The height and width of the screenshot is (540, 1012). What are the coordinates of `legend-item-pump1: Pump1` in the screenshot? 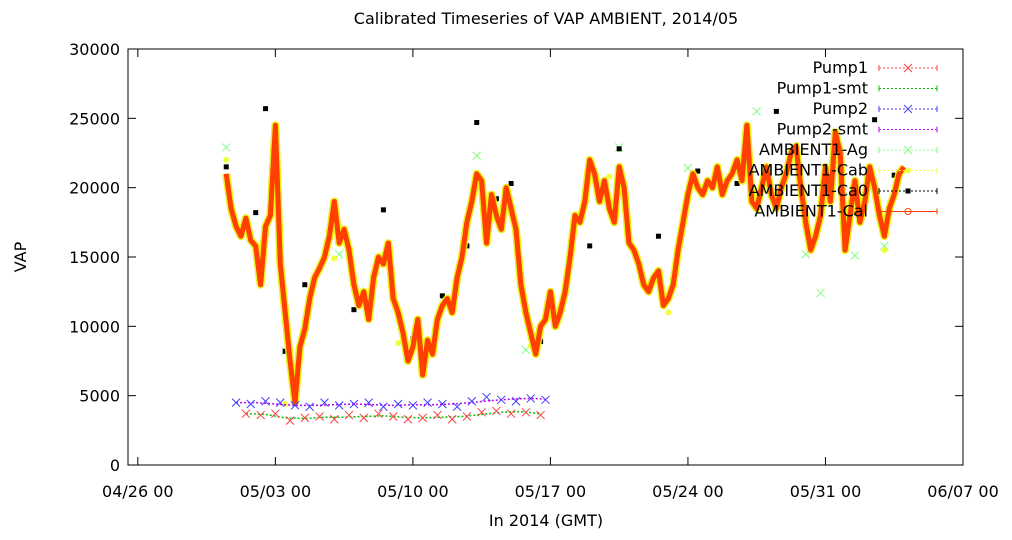 It's located at (875, 67).